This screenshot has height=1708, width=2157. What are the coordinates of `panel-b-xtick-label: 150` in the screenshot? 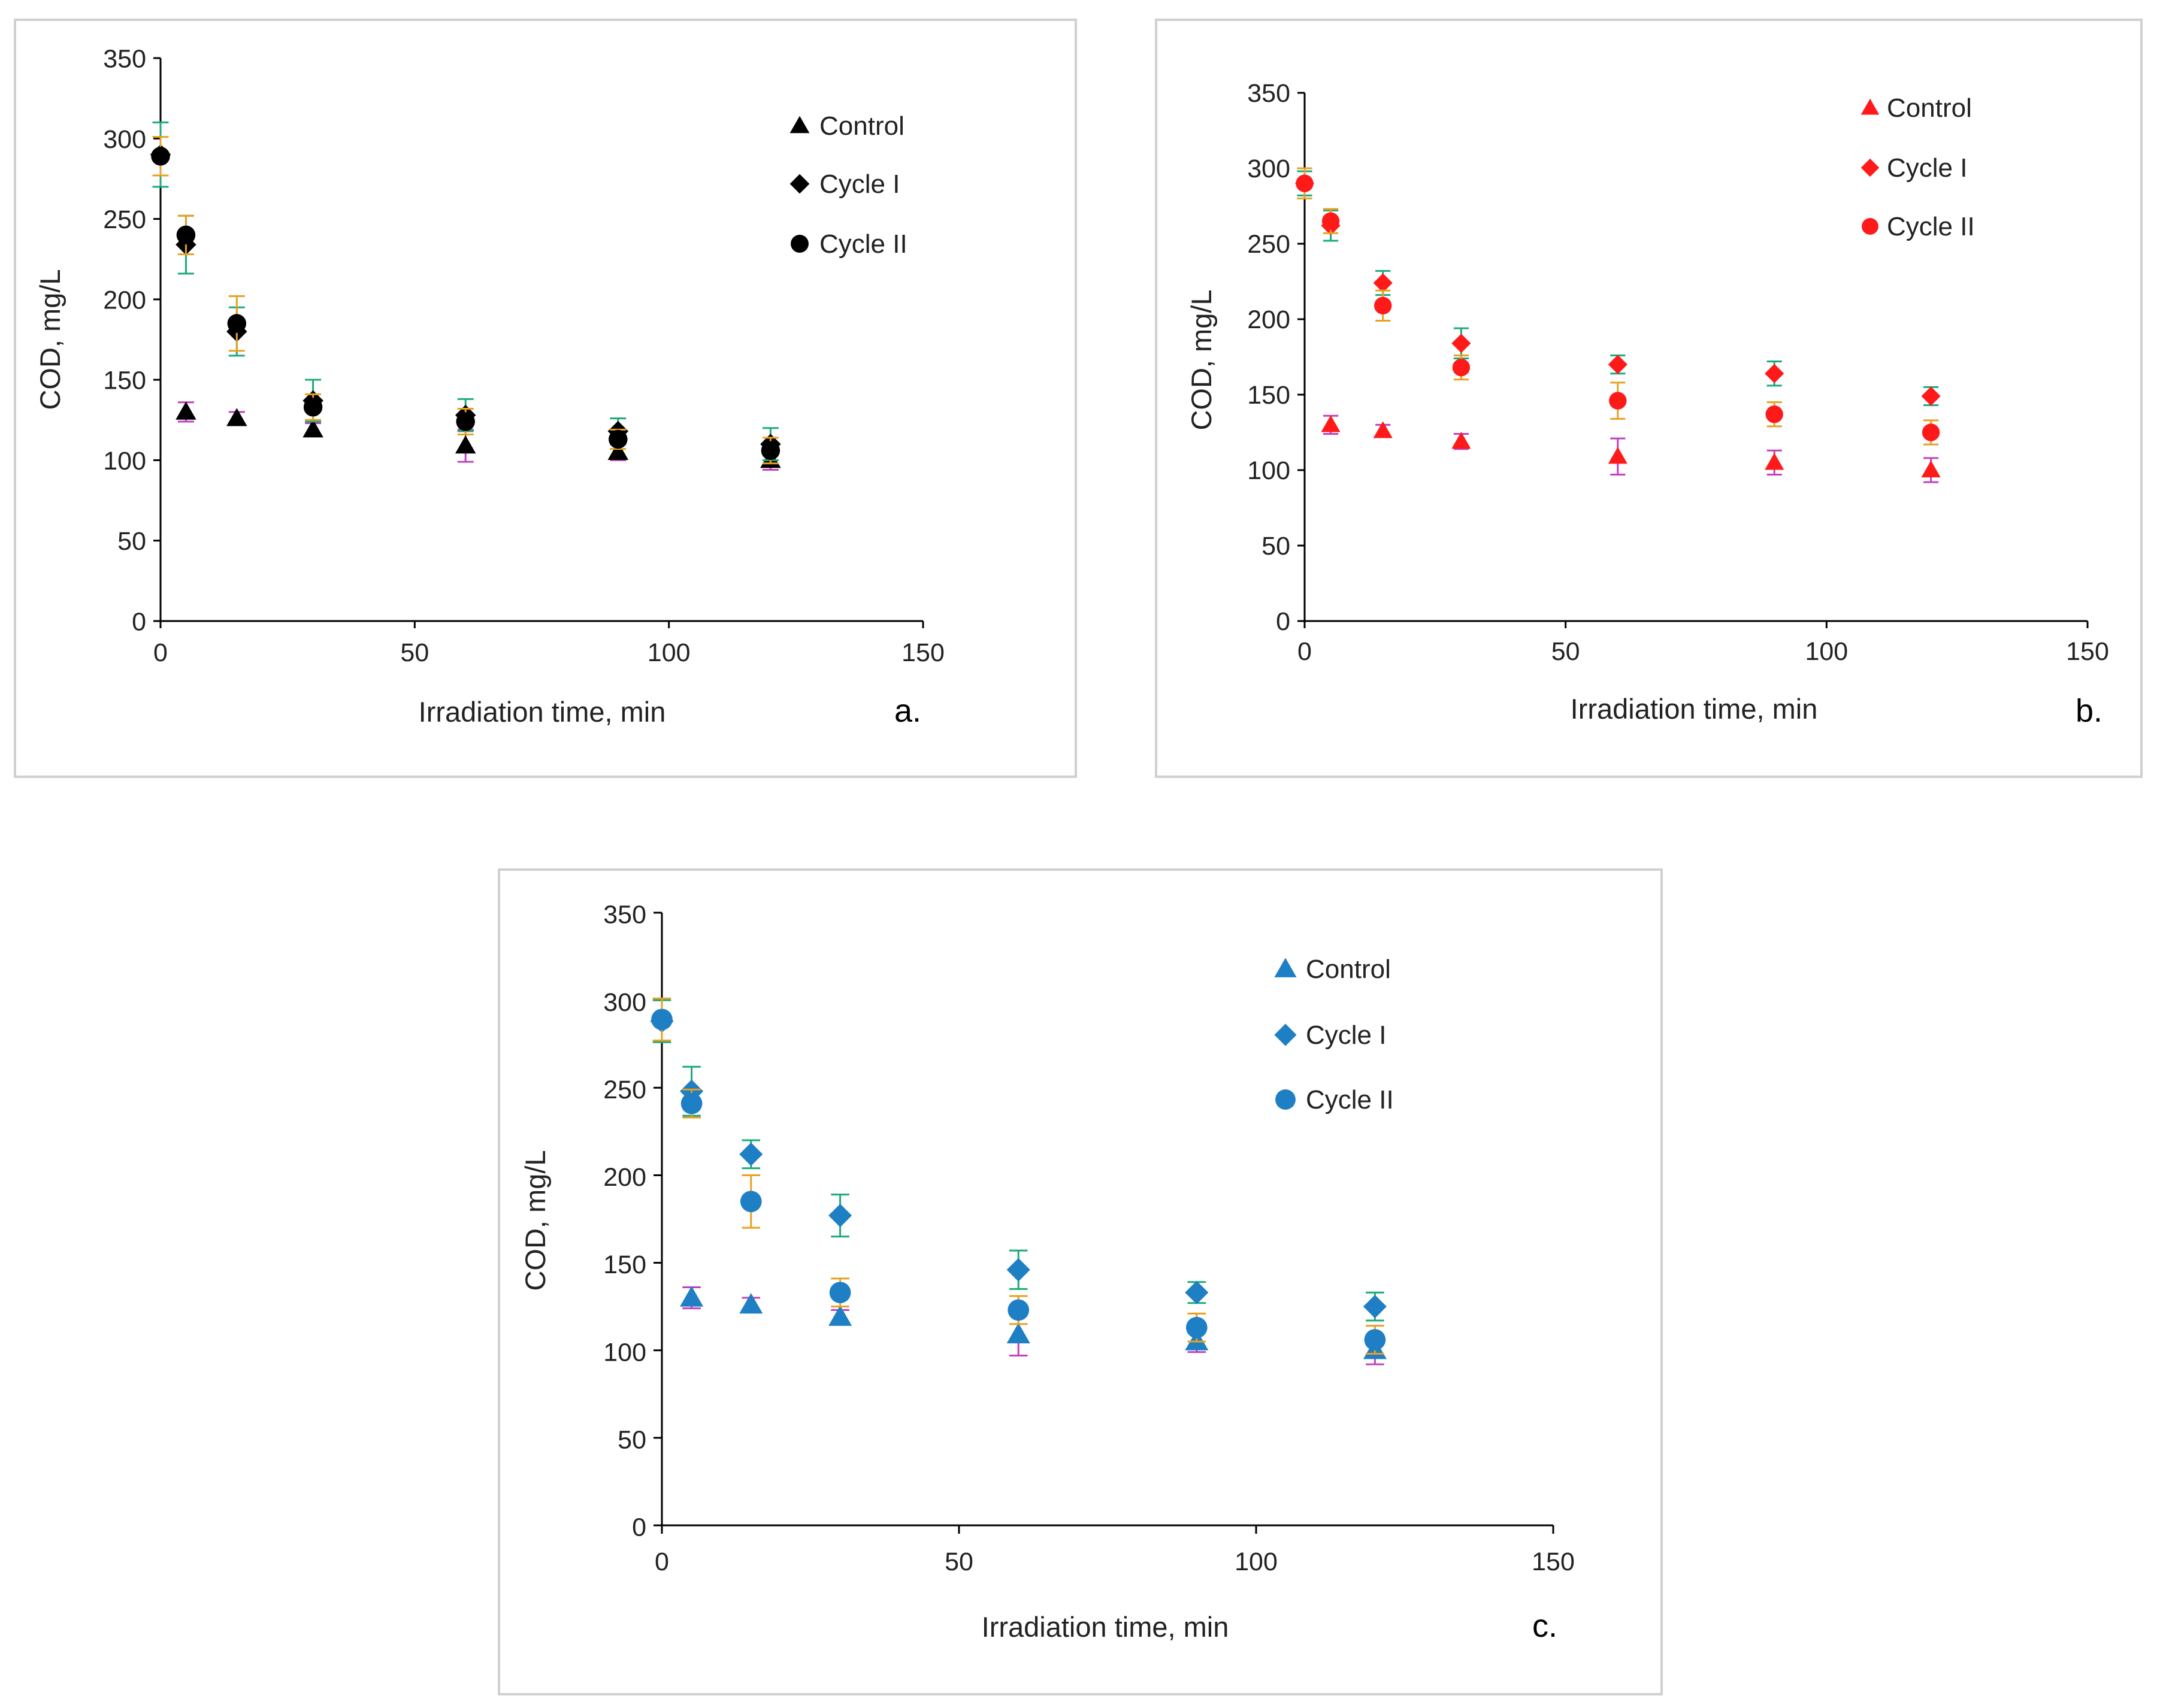 It's located at (2087, 651).